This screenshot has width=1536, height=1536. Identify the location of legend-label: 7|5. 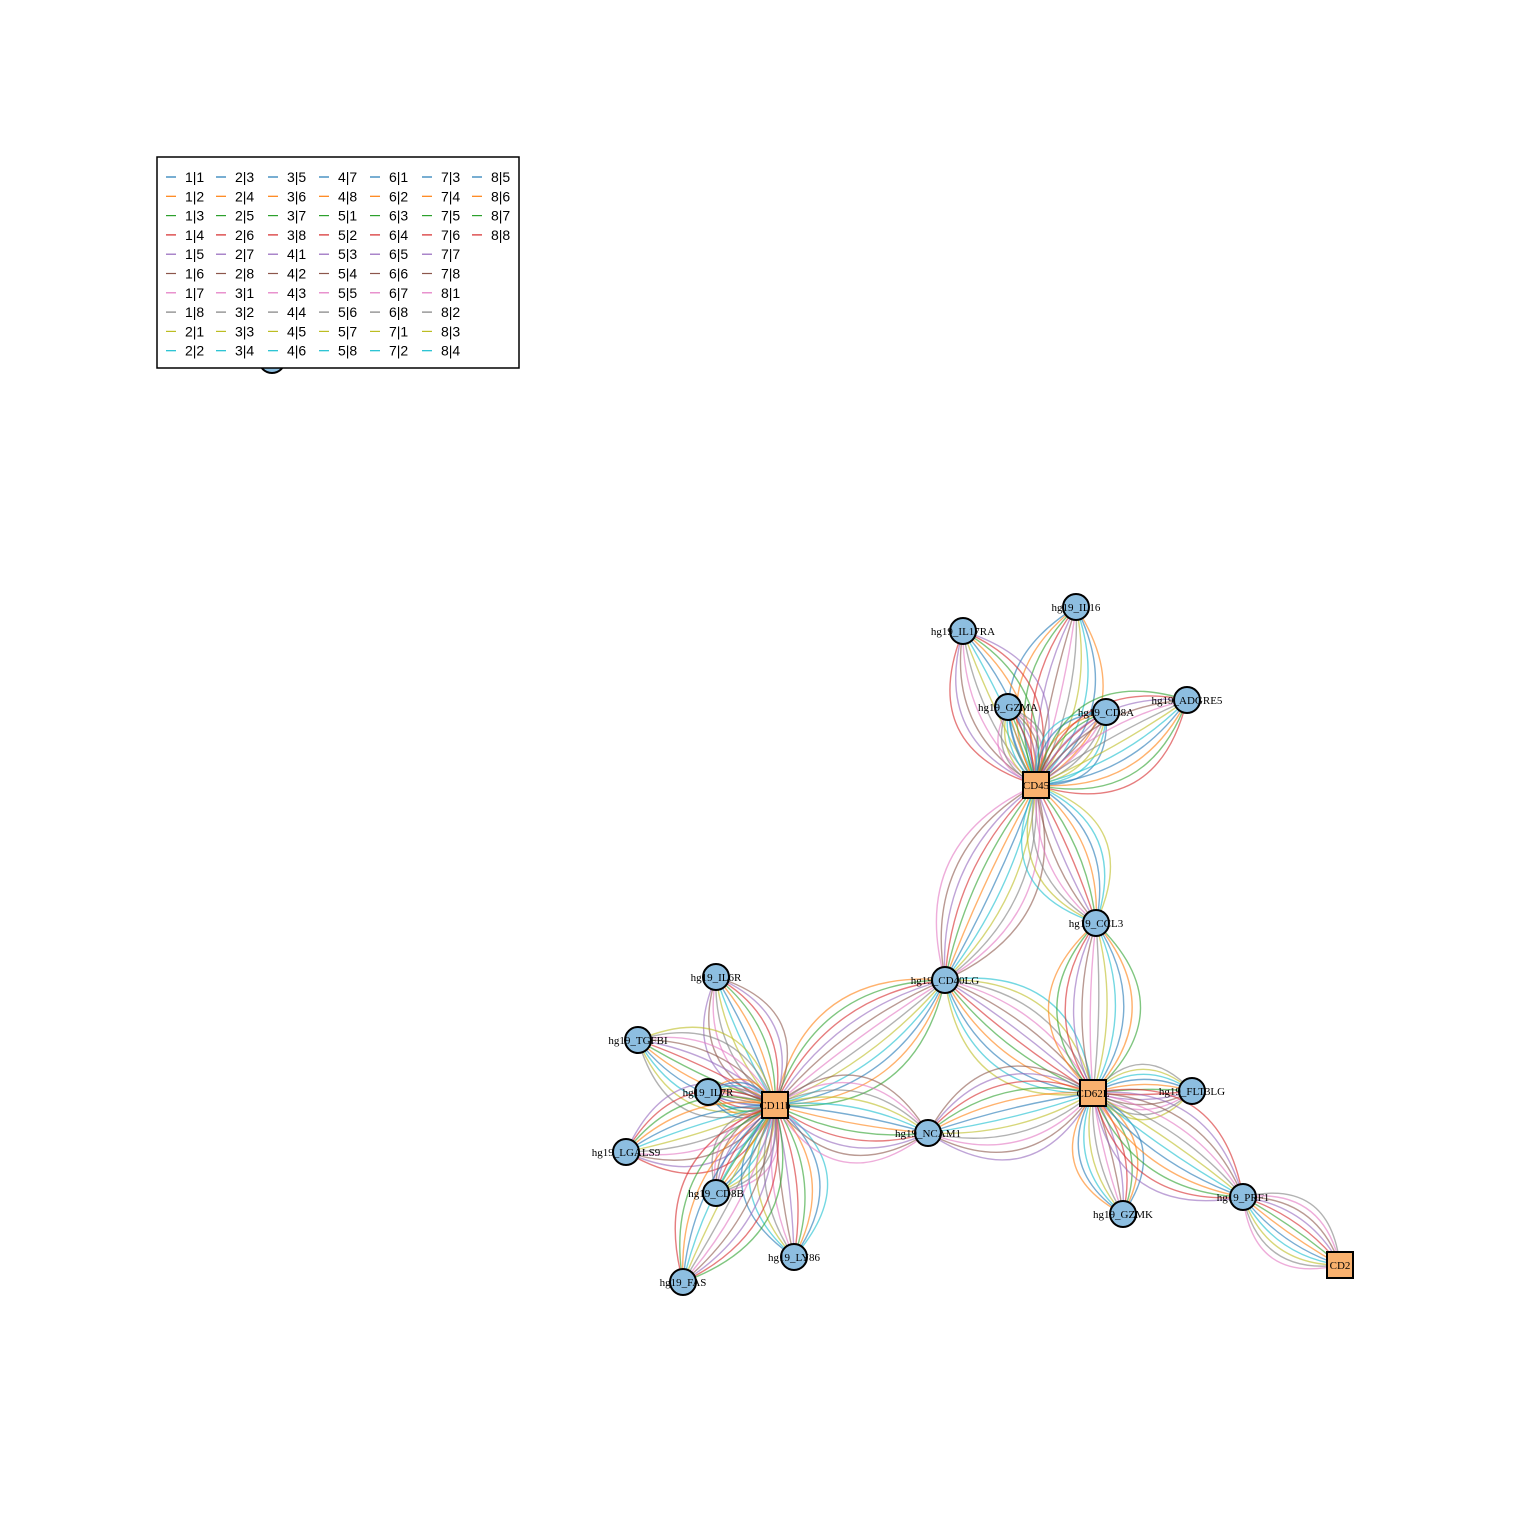
(450, 216).